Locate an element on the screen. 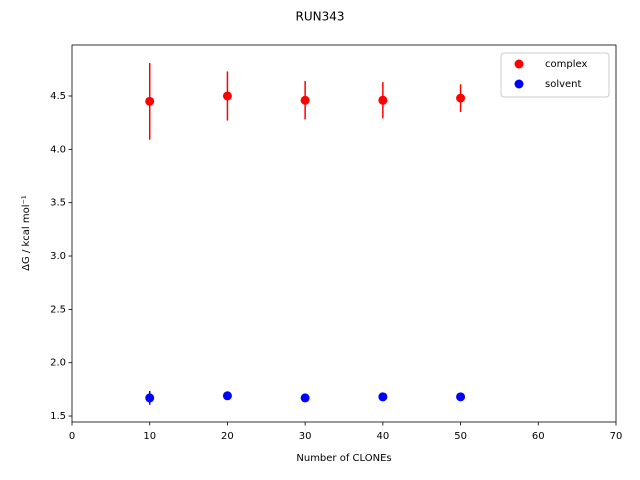 The height and width of the screenshot is (480, 640). y-tick-label: 2.5 is located at coordinates (58, 309).